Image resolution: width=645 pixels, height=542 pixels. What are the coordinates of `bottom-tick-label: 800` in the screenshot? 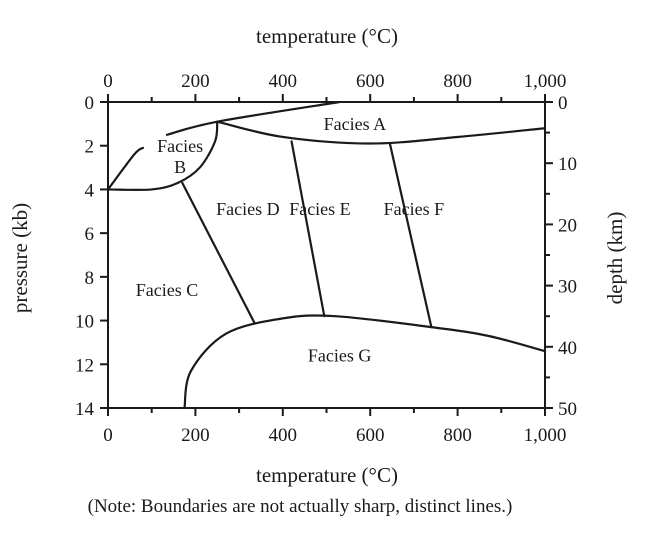 It's located at (457, 435).